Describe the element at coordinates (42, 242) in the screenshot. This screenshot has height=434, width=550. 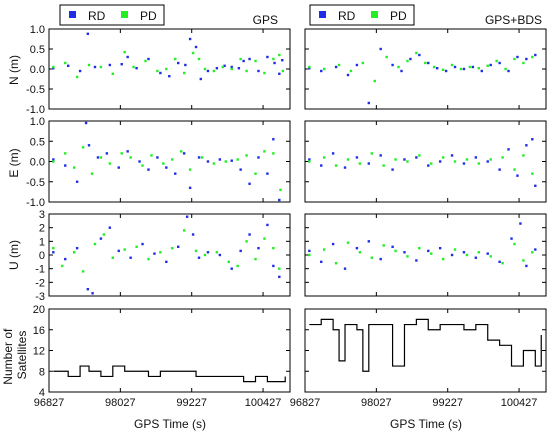
I see `y-tick-label: 1` at that location.